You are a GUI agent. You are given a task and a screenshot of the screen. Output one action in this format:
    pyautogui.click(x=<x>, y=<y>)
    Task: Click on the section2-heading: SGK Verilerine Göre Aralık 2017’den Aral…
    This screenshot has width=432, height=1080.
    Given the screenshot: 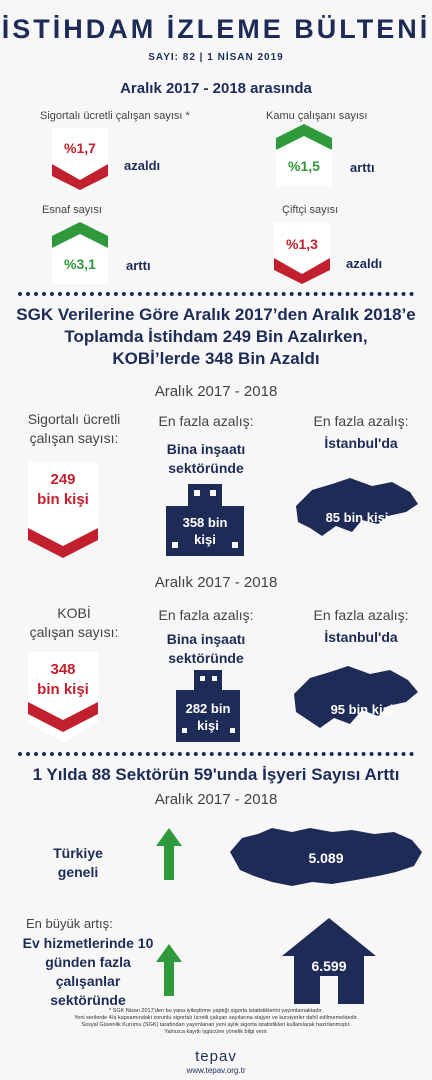 What is the action you would take?
    pyautogui.click(x=216, y=336)
    